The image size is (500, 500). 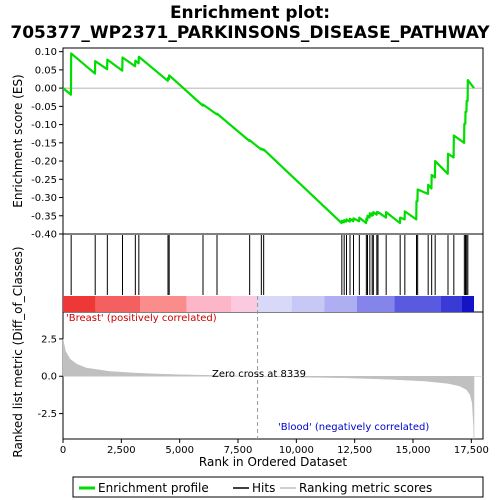 I want to click on es-y-tick-label-9: -0.35, so click(x=44, y=216).